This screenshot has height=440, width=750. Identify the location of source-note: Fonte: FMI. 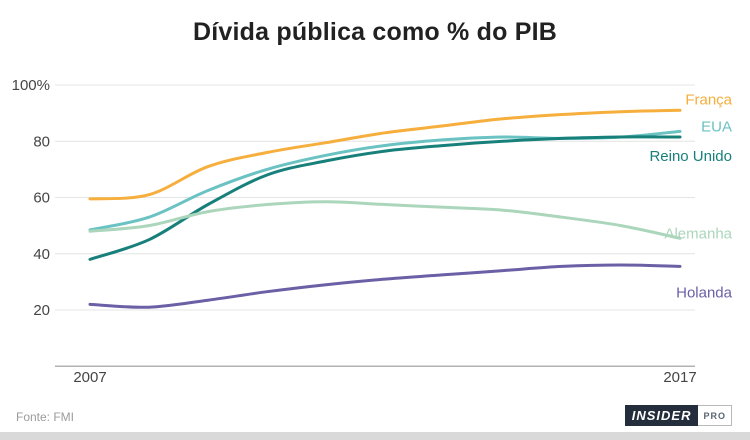
(45, 417).